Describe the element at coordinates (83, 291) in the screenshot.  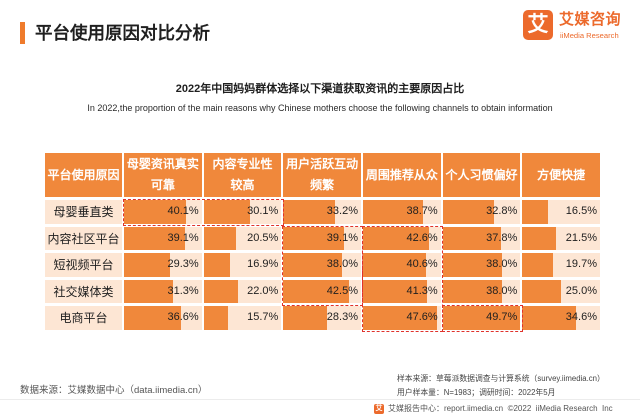
I see `row-label: 社交媒体类` at that location.